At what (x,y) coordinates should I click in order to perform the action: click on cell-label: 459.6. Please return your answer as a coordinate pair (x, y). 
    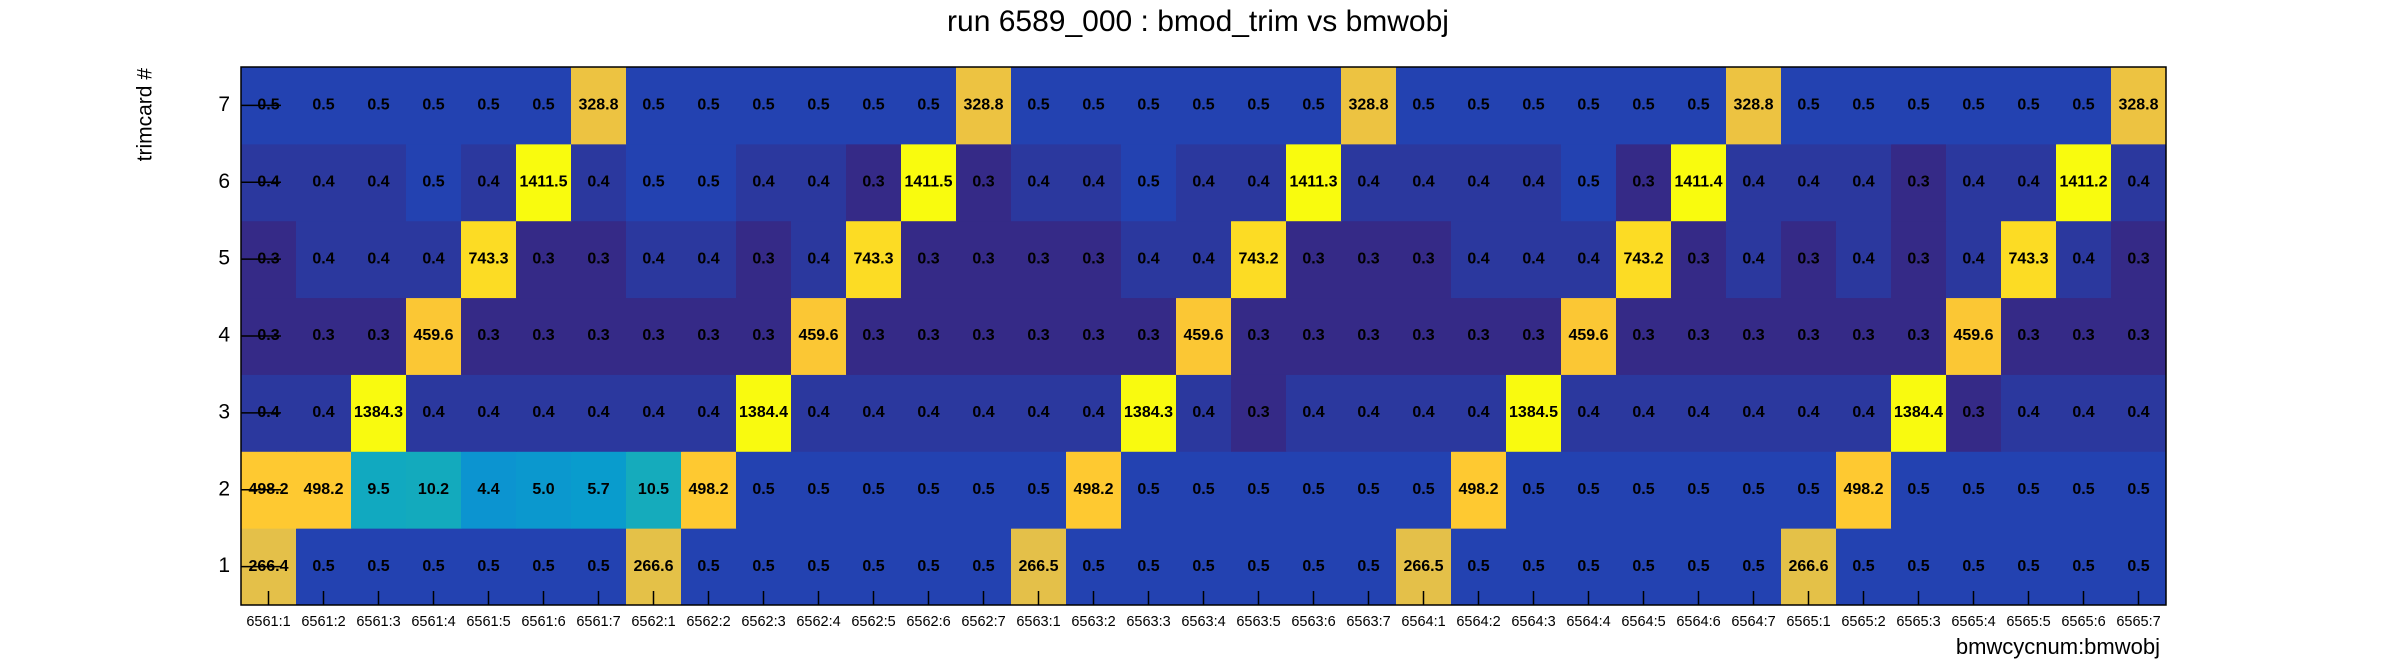
    Looking at the image, I should click on (1973, 335).